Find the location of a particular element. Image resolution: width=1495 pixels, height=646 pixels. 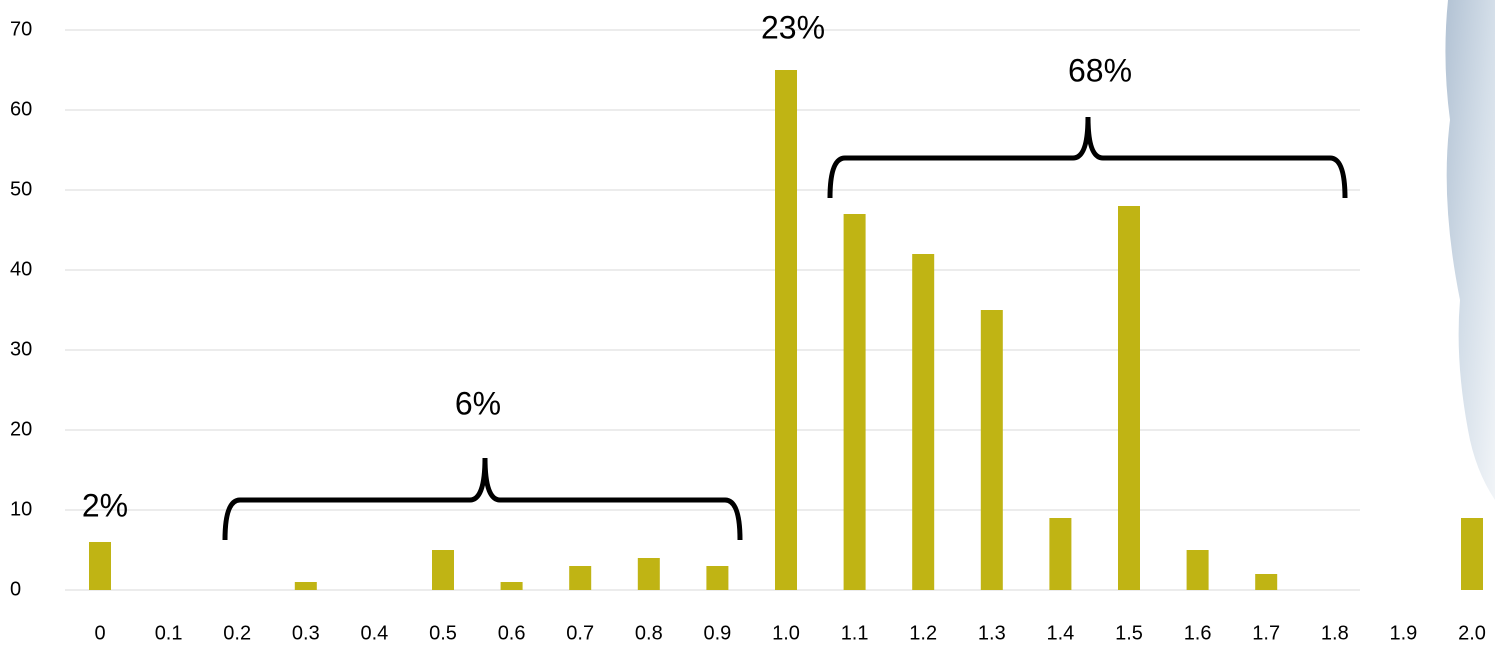

x-tick-label: 1.6 is located at coordinates (1198, 633).